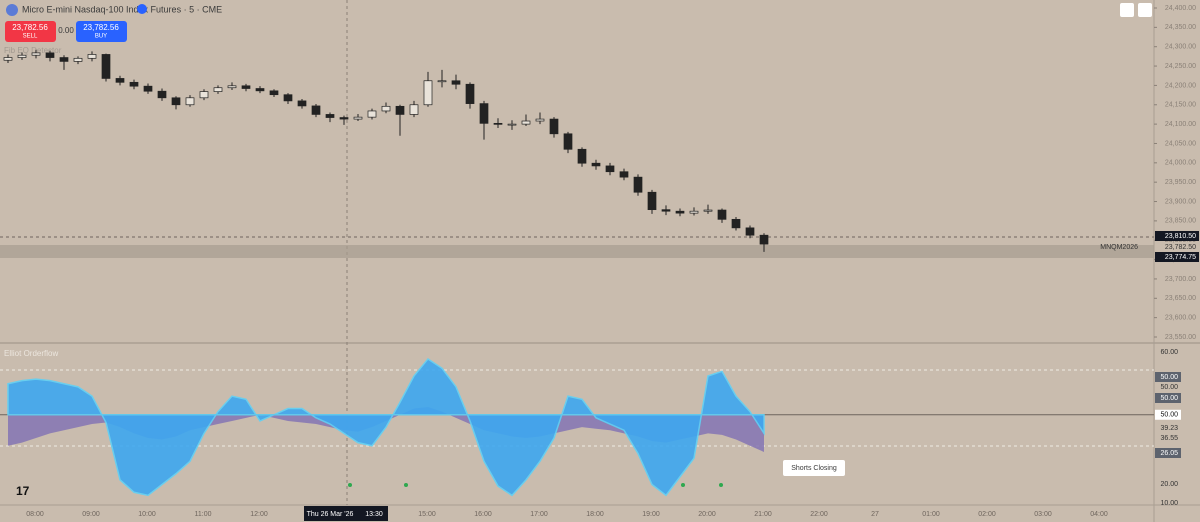 This screenshot has height=522, width=1200. Describe the element at coordinates (539, 514) in the screenshot. I see `time-label: 17:00` at that location.